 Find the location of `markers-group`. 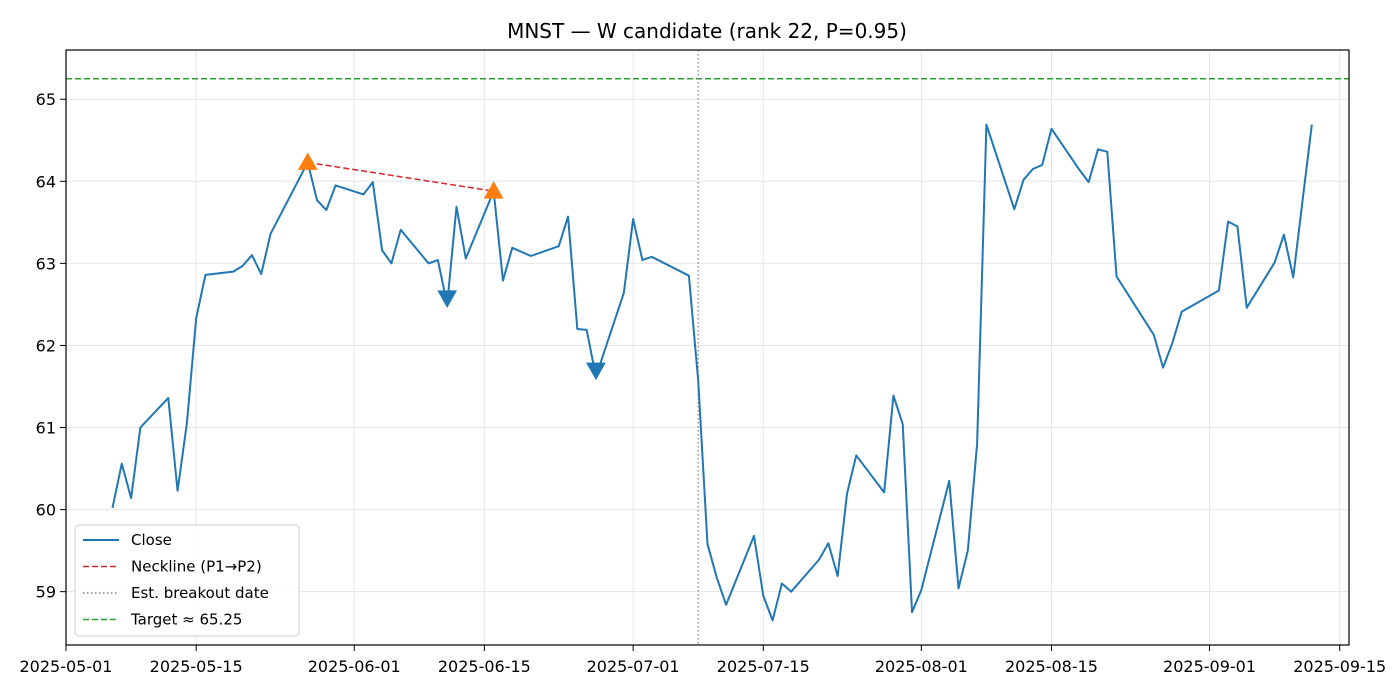

markers-group is located at coordinates (451, 266).